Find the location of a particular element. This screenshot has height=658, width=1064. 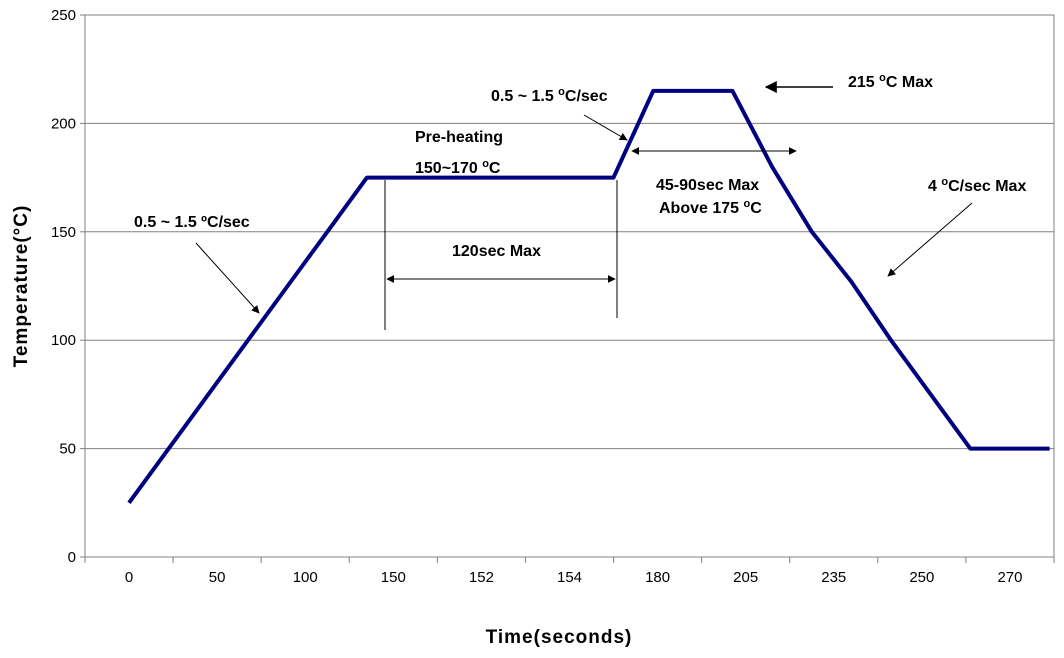

y-tick-label: 200 is located at coordinates (63, 123).